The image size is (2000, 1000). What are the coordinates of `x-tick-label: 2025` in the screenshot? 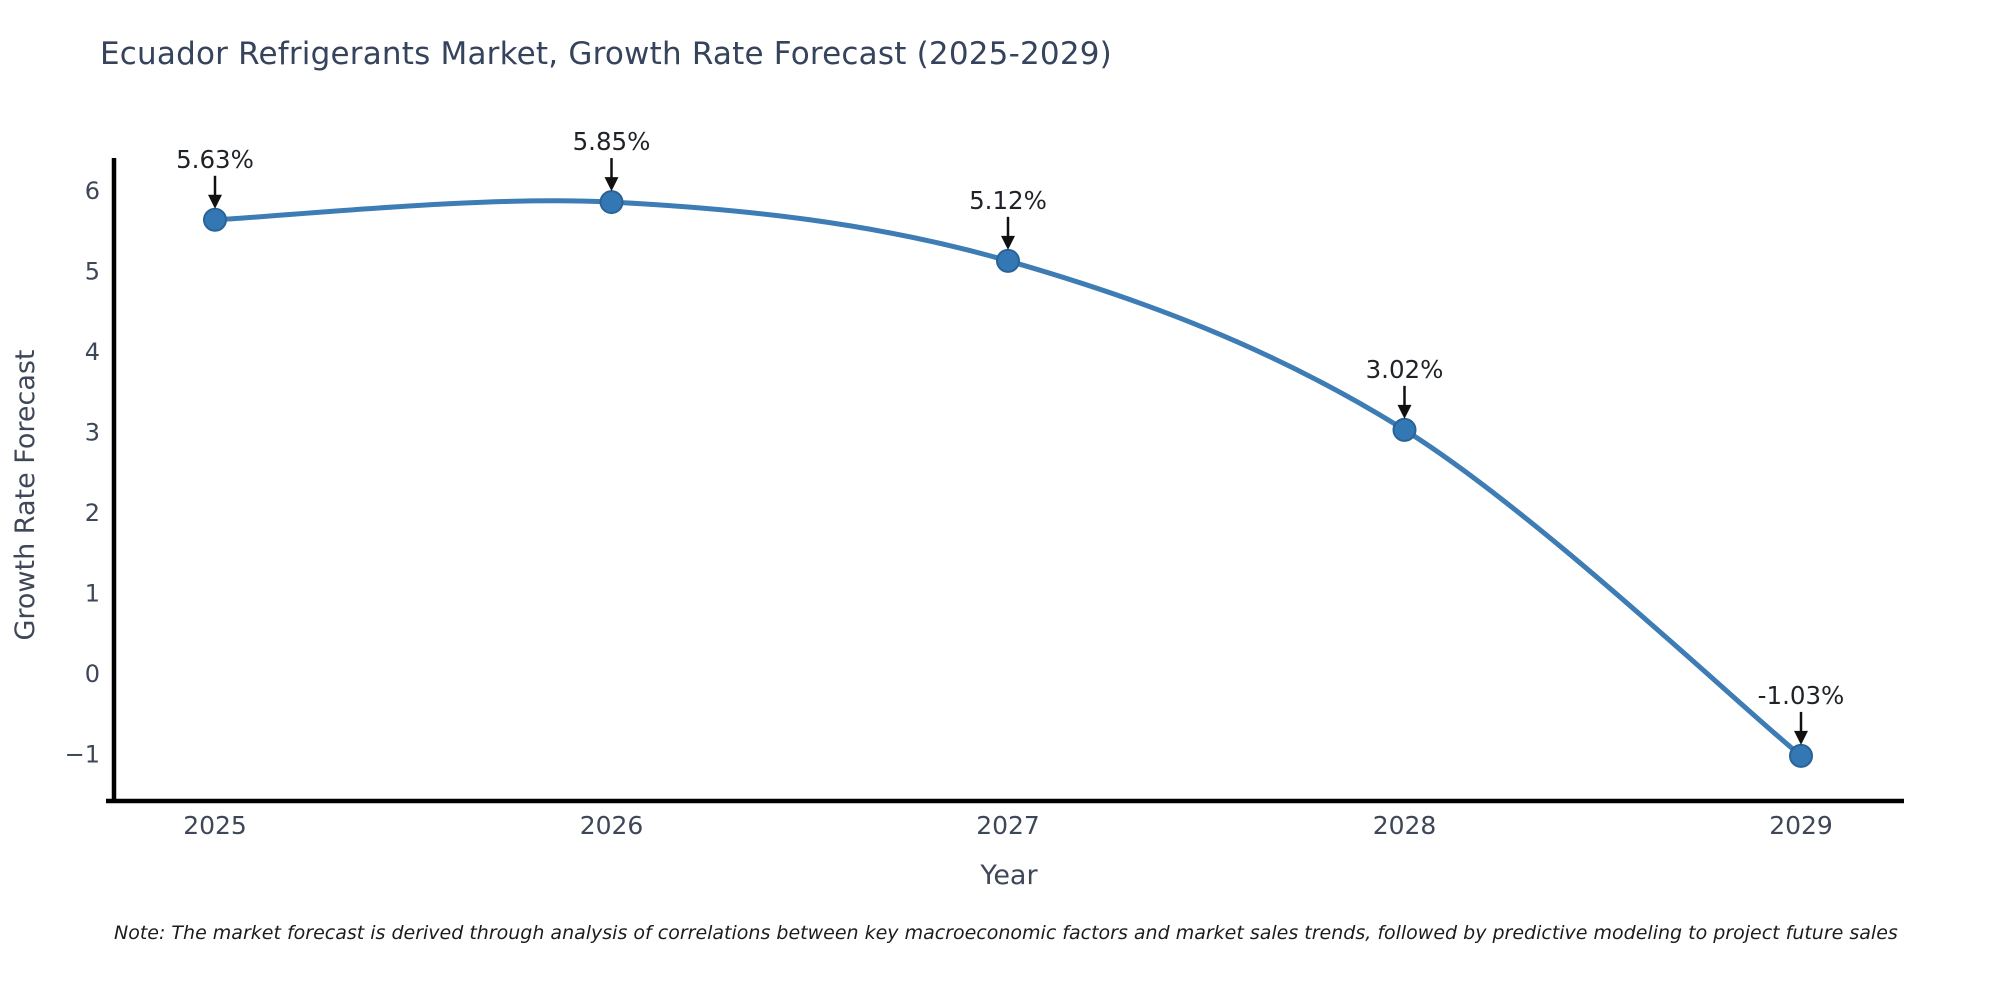 It's located at (215, 825).